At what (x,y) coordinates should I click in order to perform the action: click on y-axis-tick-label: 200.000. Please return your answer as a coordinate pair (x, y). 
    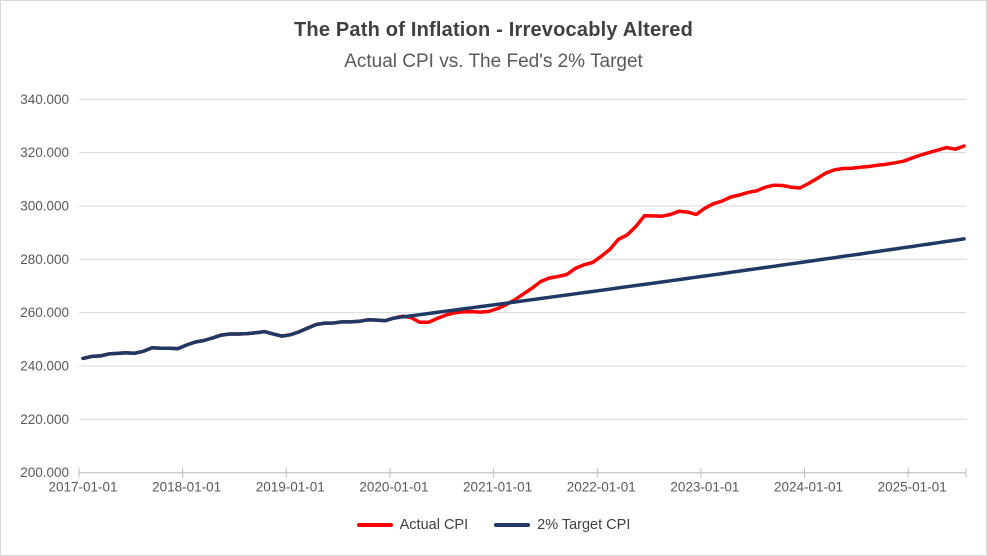
    Looking at the image, I should click on (44, 472).